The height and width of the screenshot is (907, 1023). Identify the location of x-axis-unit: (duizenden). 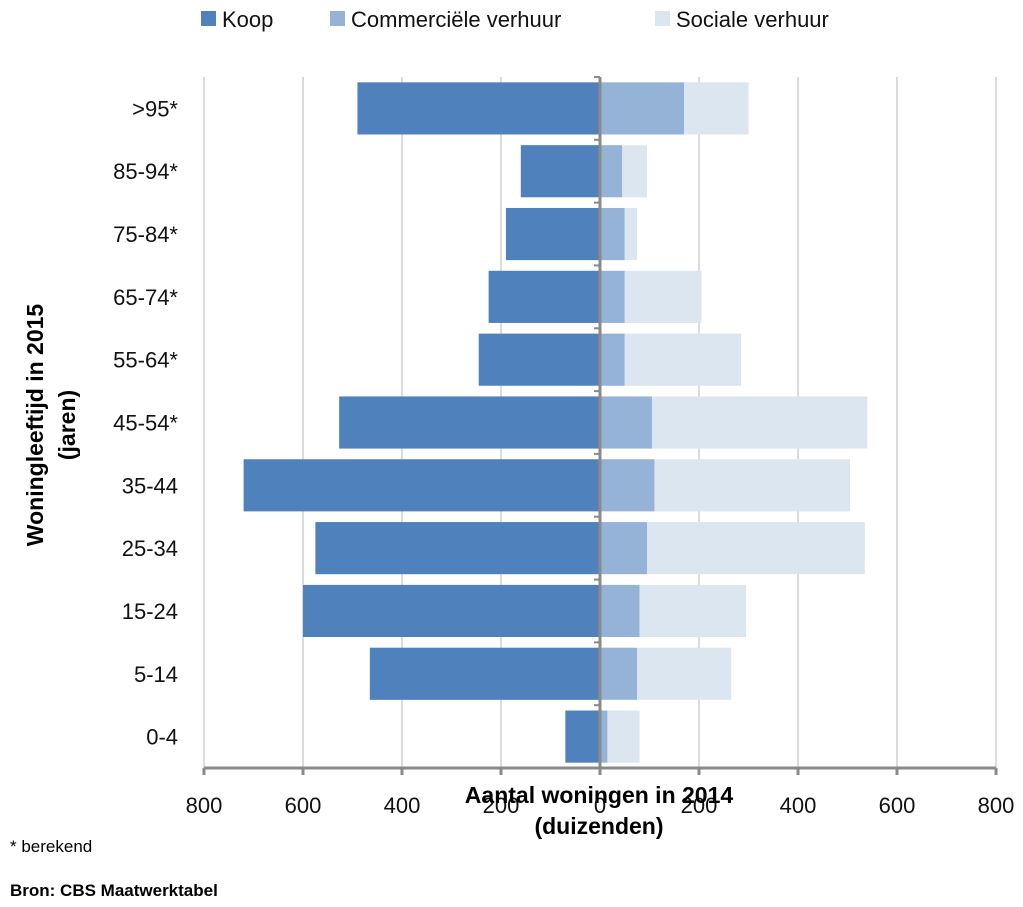
(598, 826).